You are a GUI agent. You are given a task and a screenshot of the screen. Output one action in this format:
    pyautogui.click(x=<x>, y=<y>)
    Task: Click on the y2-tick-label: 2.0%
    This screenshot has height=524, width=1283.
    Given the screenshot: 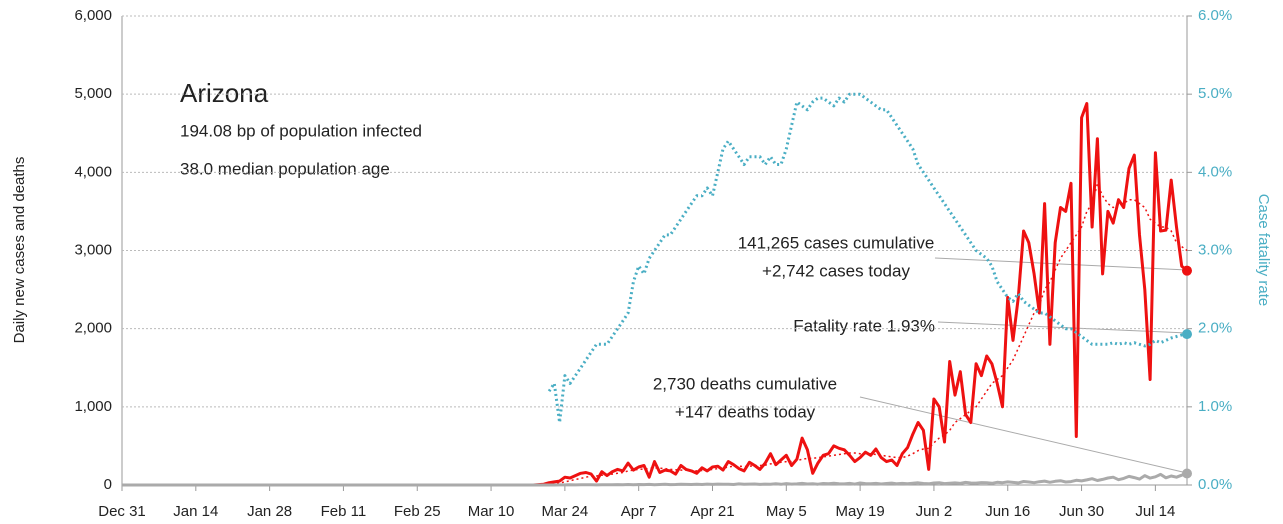 What is the action you would take?
    pyautogui.click(x=1215, y=328)
    